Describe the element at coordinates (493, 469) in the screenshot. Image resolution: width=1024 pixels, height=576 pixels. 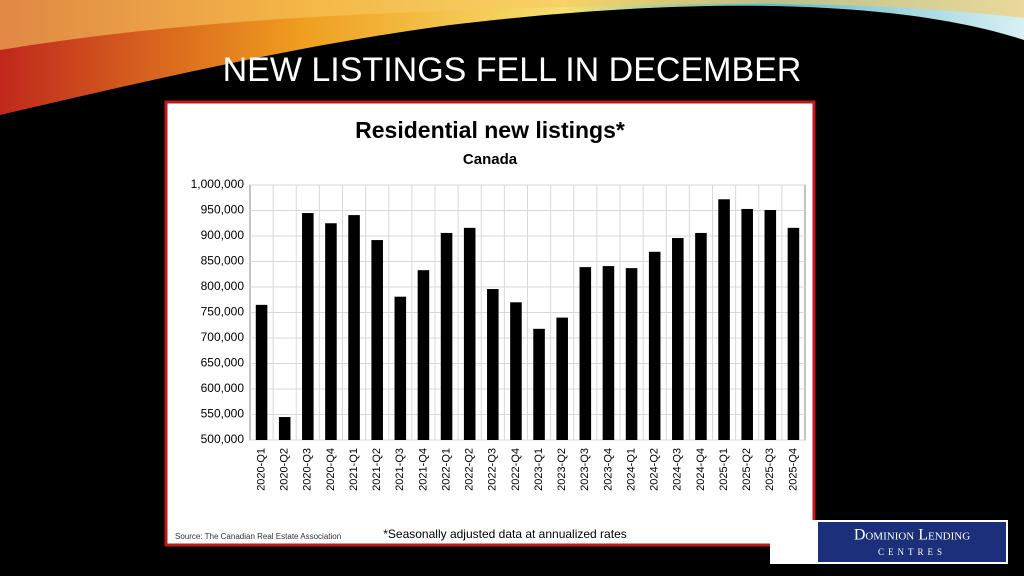
I see `x-tick-label: 2022-Q3` at that location.